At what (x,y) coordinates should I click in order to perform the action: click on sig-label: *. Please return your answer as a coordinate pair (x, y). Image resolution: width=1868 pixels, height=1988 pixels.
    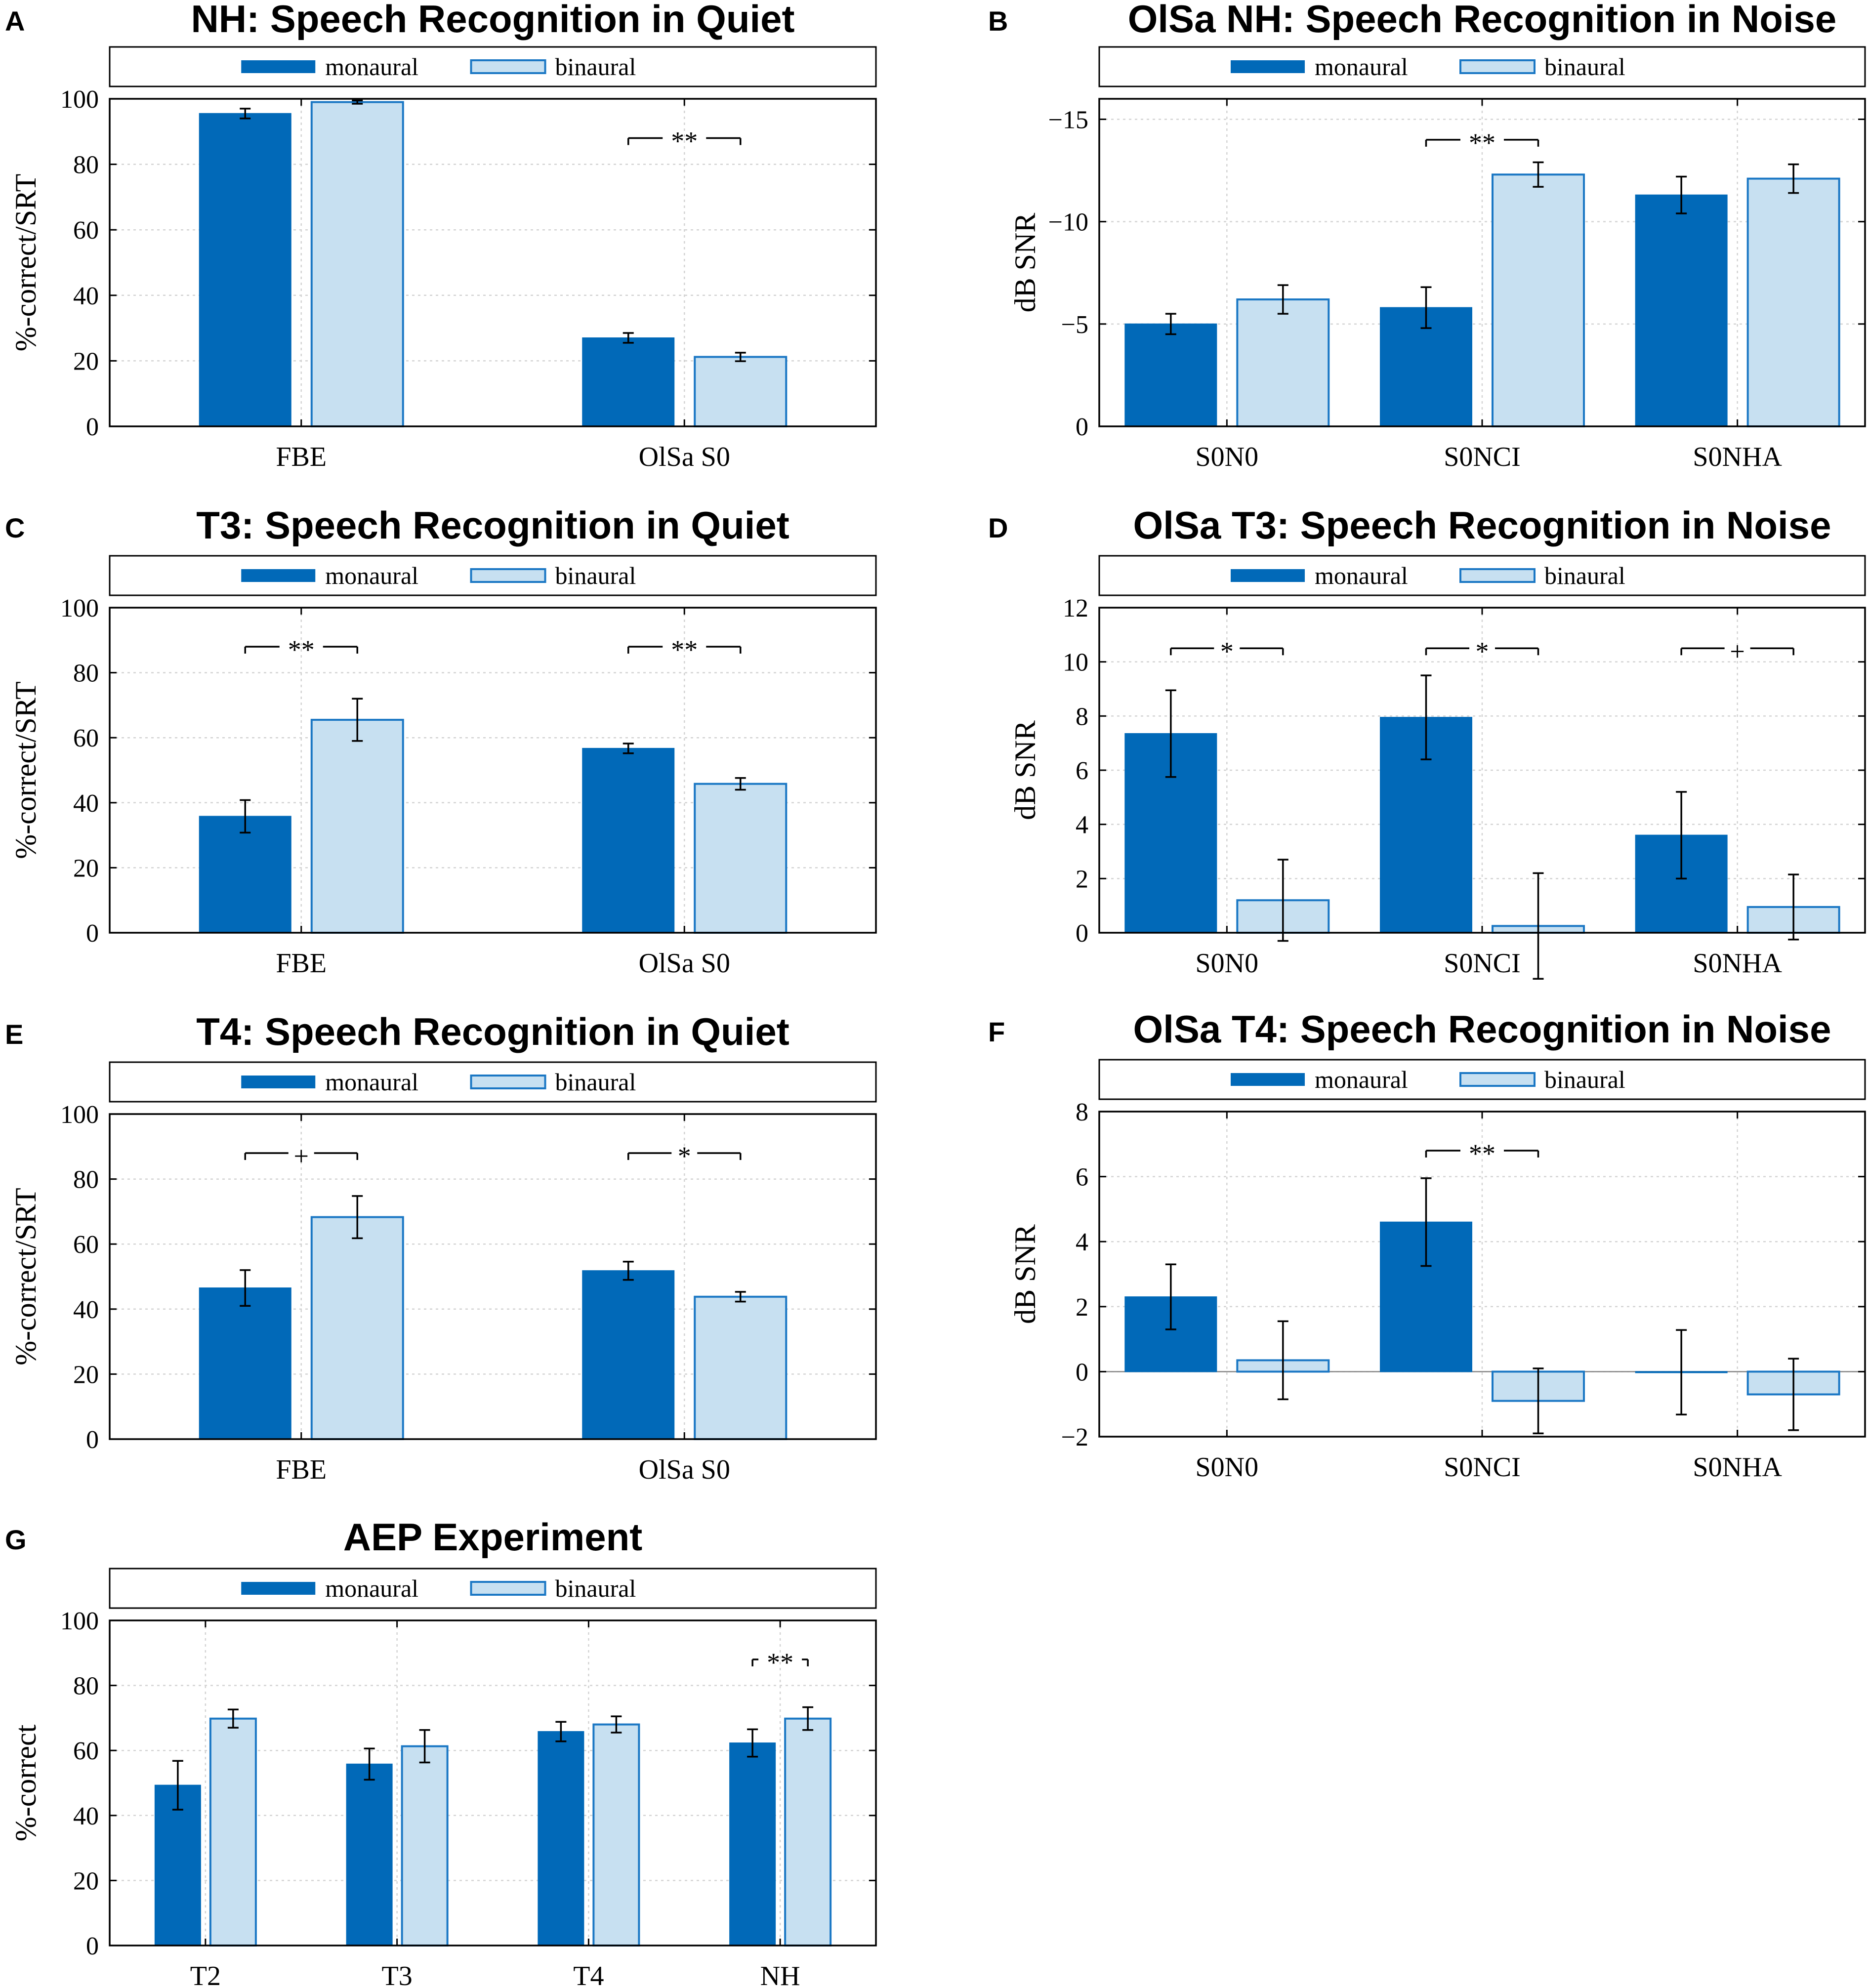
    Looking at the image, I should click on (1482, 651).